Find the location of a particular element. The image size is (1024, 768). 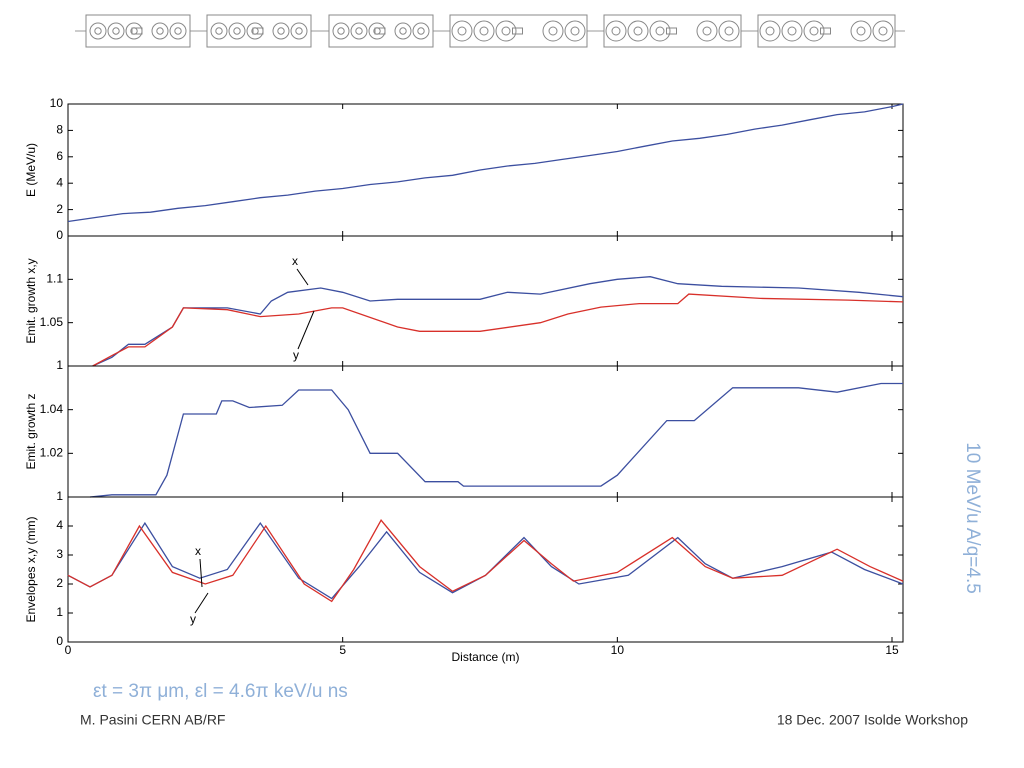

footer-left: M. Pasini CERN AB/RF is located at coordinates (152, 720).